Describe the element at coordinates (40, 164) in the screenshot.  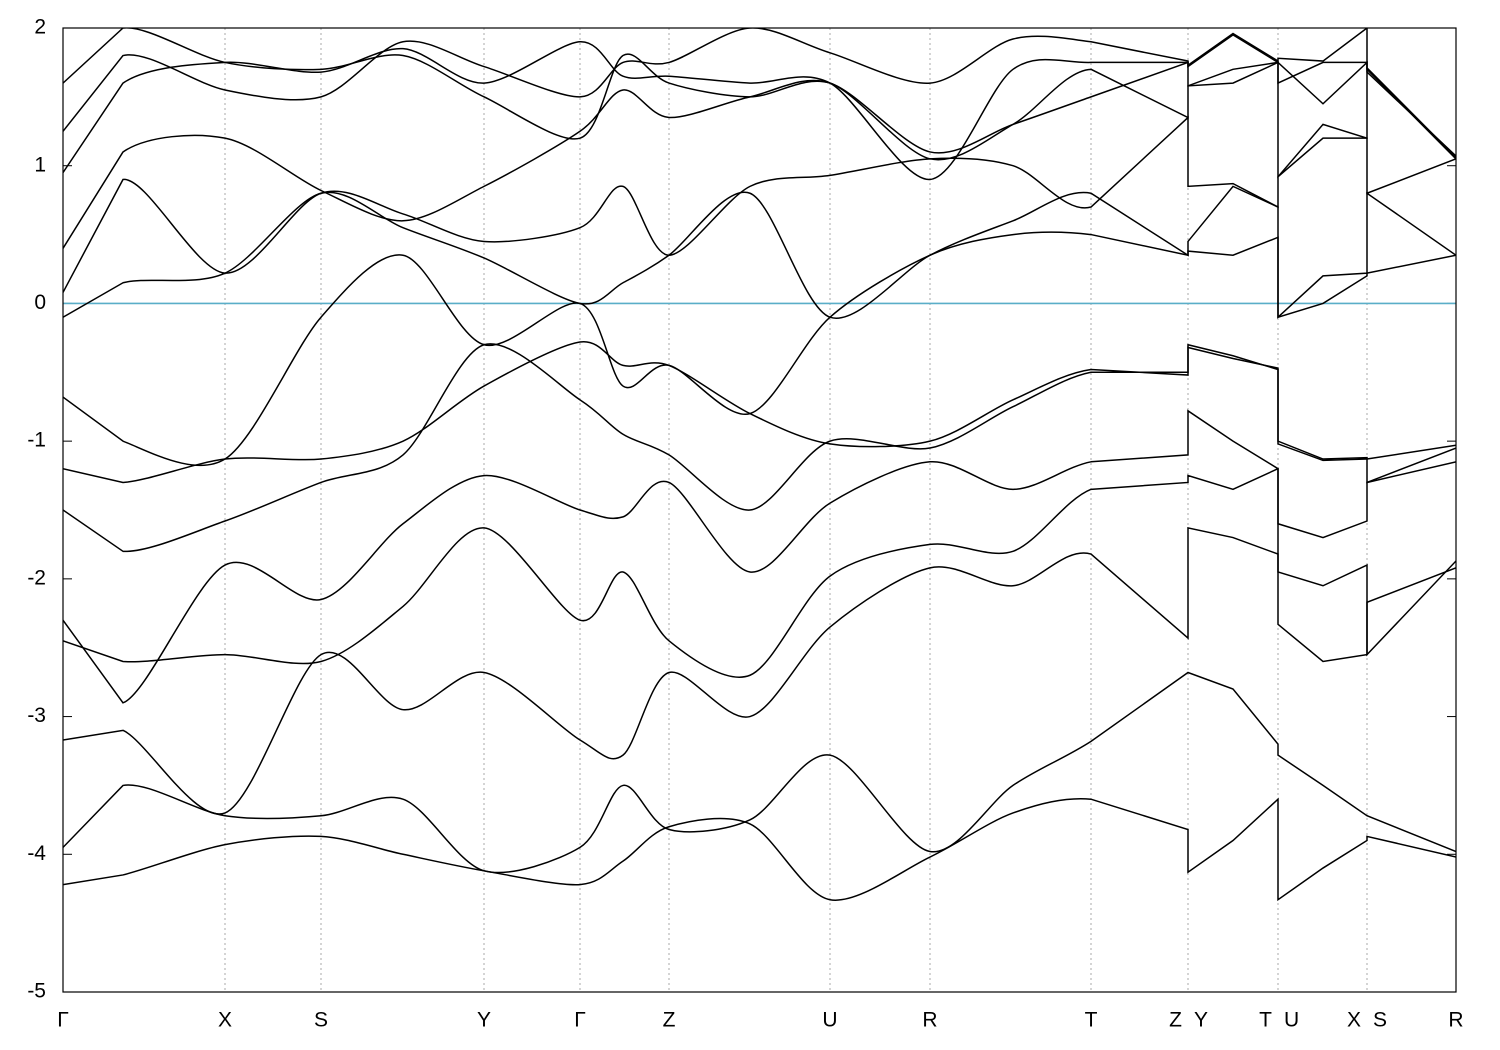
I see `y-tick-label: 1` at that location.